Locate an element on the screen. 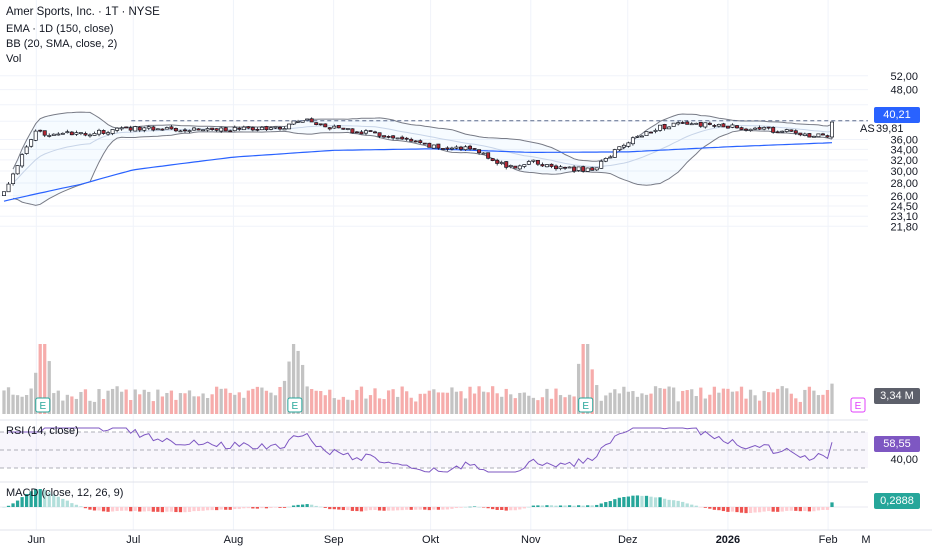  bb-upper-line is located at coordinates (422, 140).